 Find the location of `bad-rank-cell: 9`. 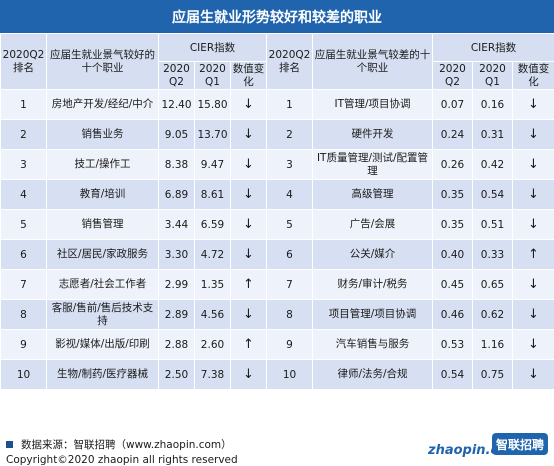

bad-rank-cell: 9 is located at coordinates (289, 344).